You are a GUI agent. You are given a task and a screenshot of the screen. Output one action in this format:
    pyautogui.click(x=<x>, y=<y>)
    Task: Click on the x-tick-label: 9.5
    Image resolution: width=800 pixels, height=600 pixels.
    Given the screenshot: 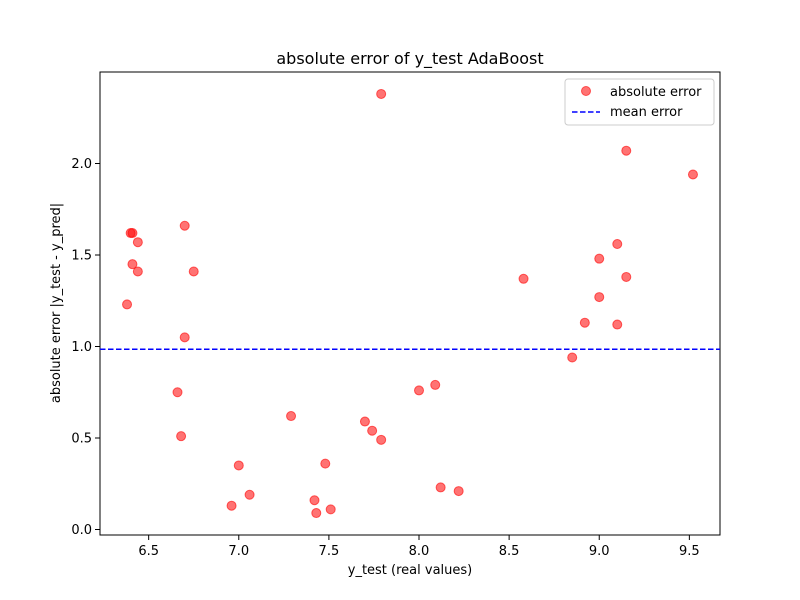 What is the action you would take?
    pyautogui.click(x=689, y=551)
    